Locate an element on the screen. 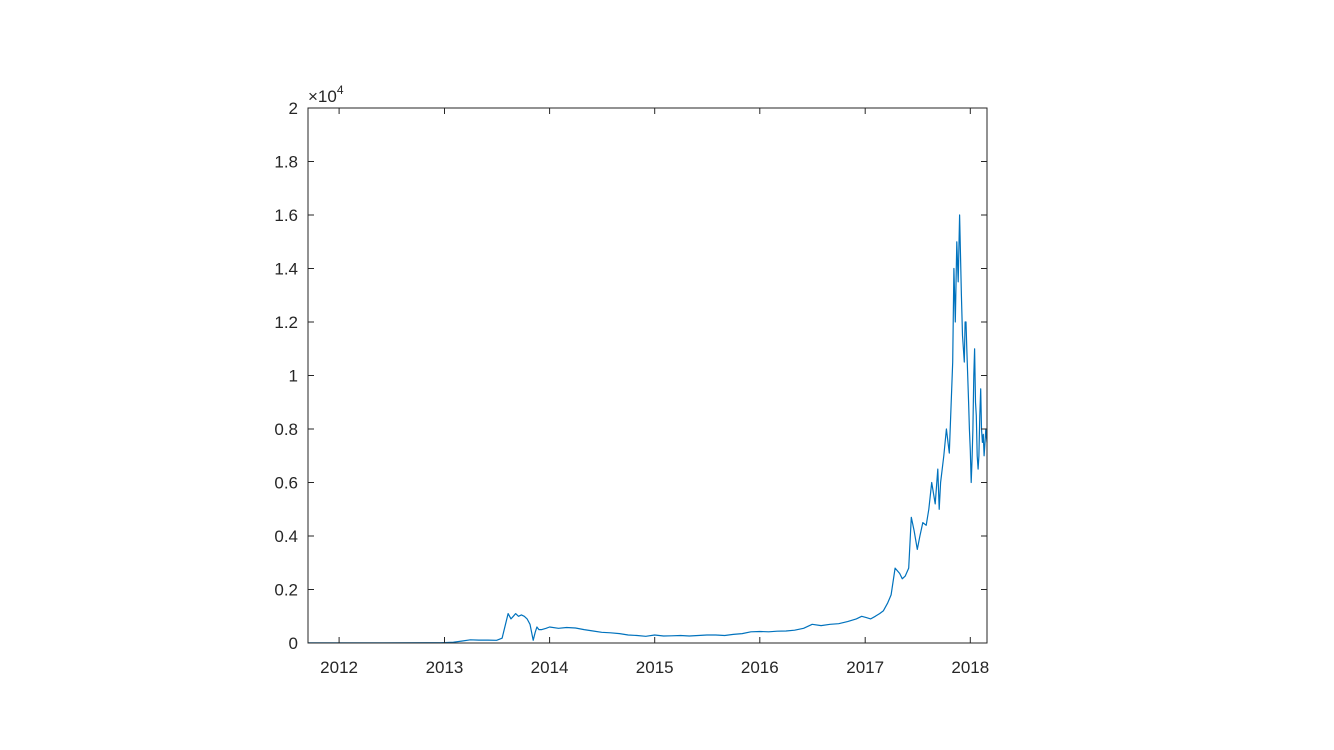 This screenshot has height=750, width=1334. y-tick-label: 0.4 is located at coordinates (286, 536).